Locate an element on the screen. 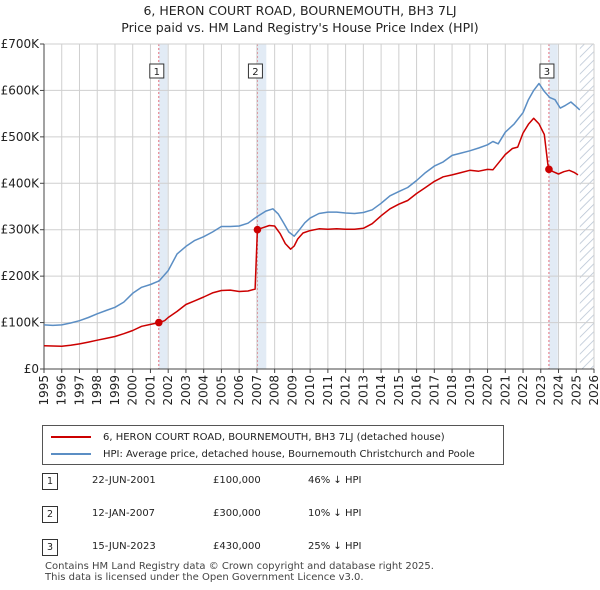 The width and height of the screenshot is (600, 590). x-tick-label: 2006 is located at coordinates (239, 390).